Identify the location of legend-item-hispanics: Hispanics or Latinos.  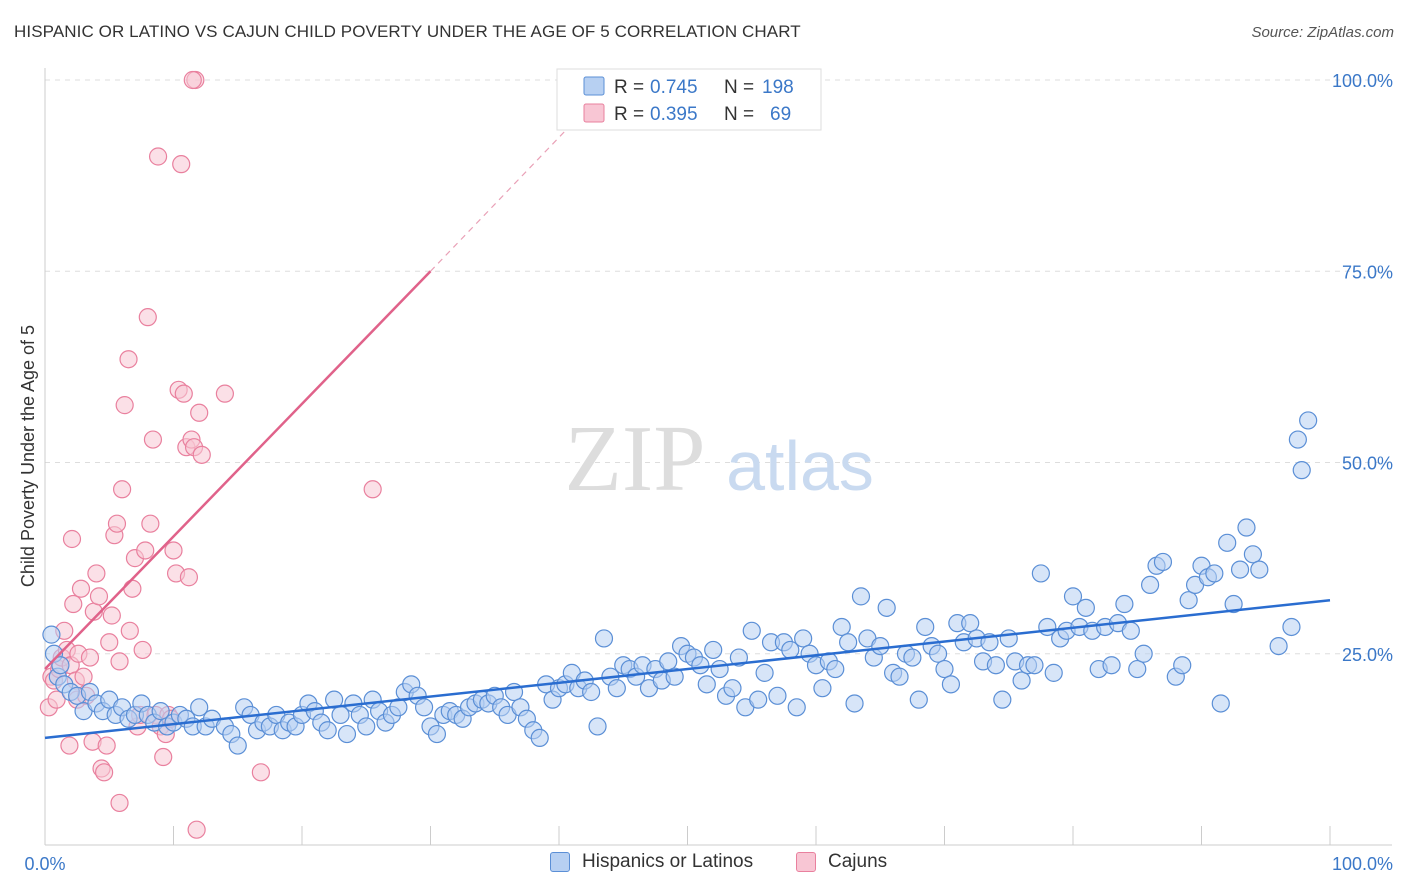
(651, 862).